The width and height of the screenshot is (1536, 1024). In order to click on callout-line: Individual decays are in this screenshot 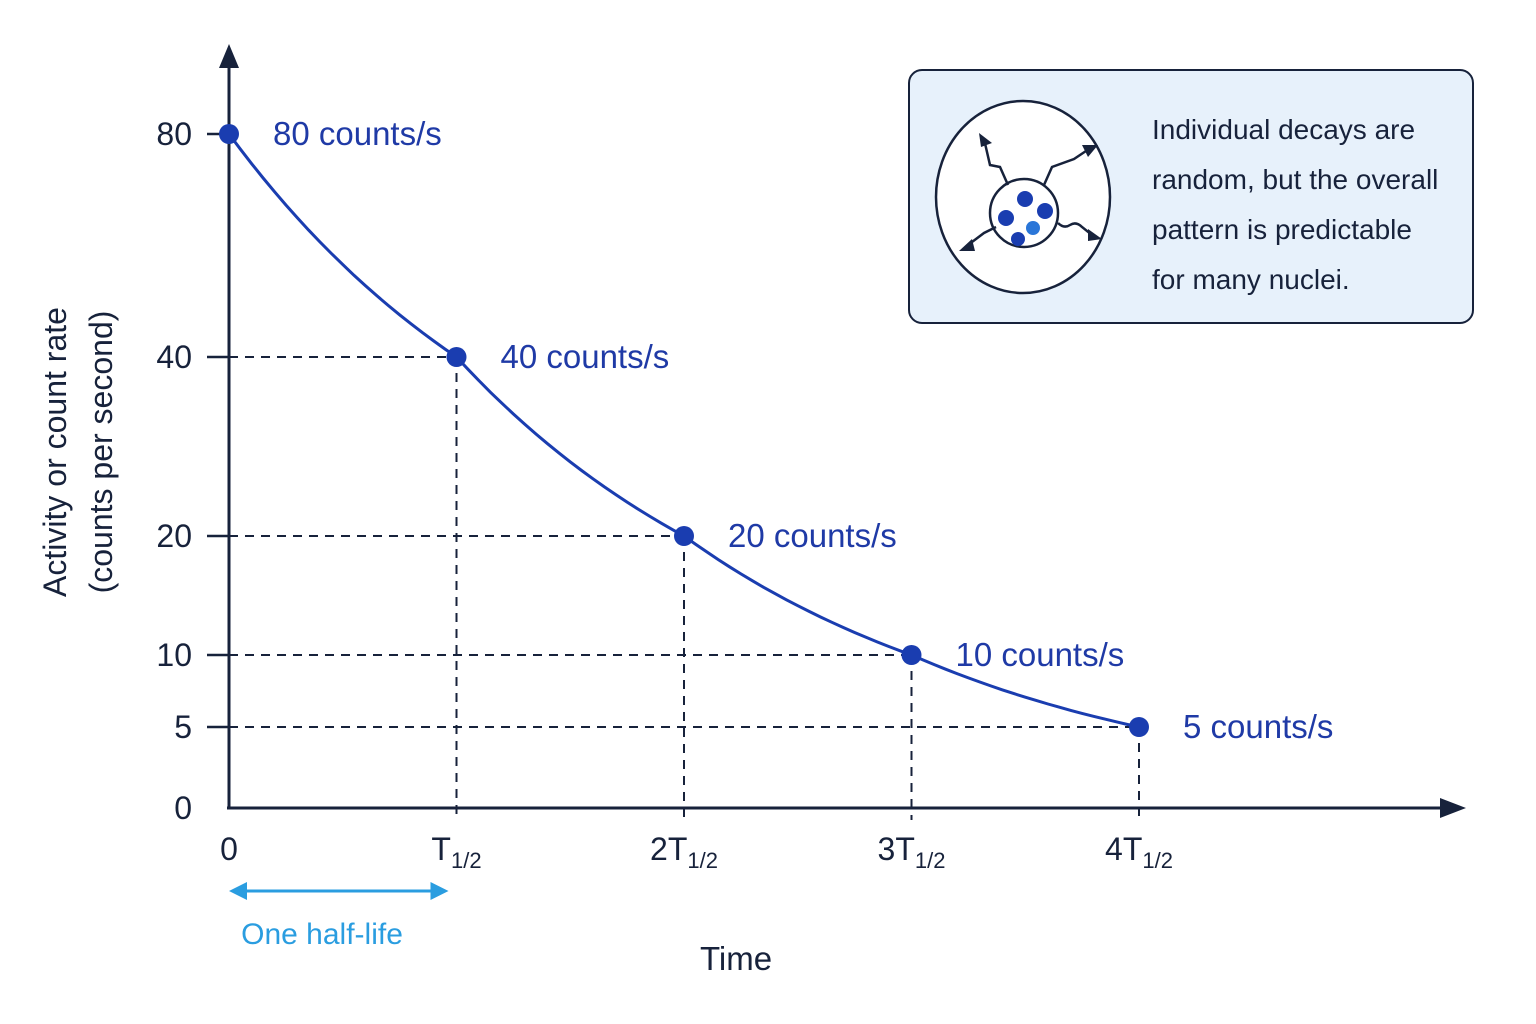, I will do `click(1284, 129)`.